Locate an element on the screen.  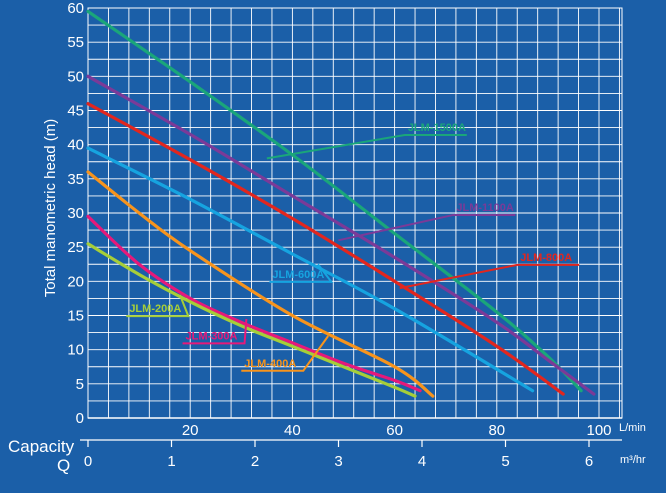
x2-tick-label: 5 is located at coordinates (505, 461).